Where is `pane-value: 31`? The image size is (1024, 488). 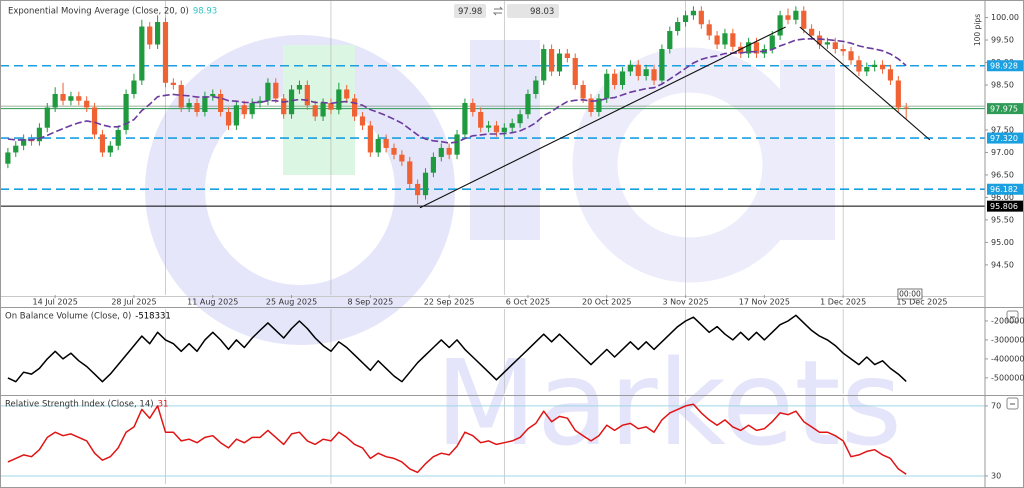 pane-value: 31 is located at coordinates (163, 405).